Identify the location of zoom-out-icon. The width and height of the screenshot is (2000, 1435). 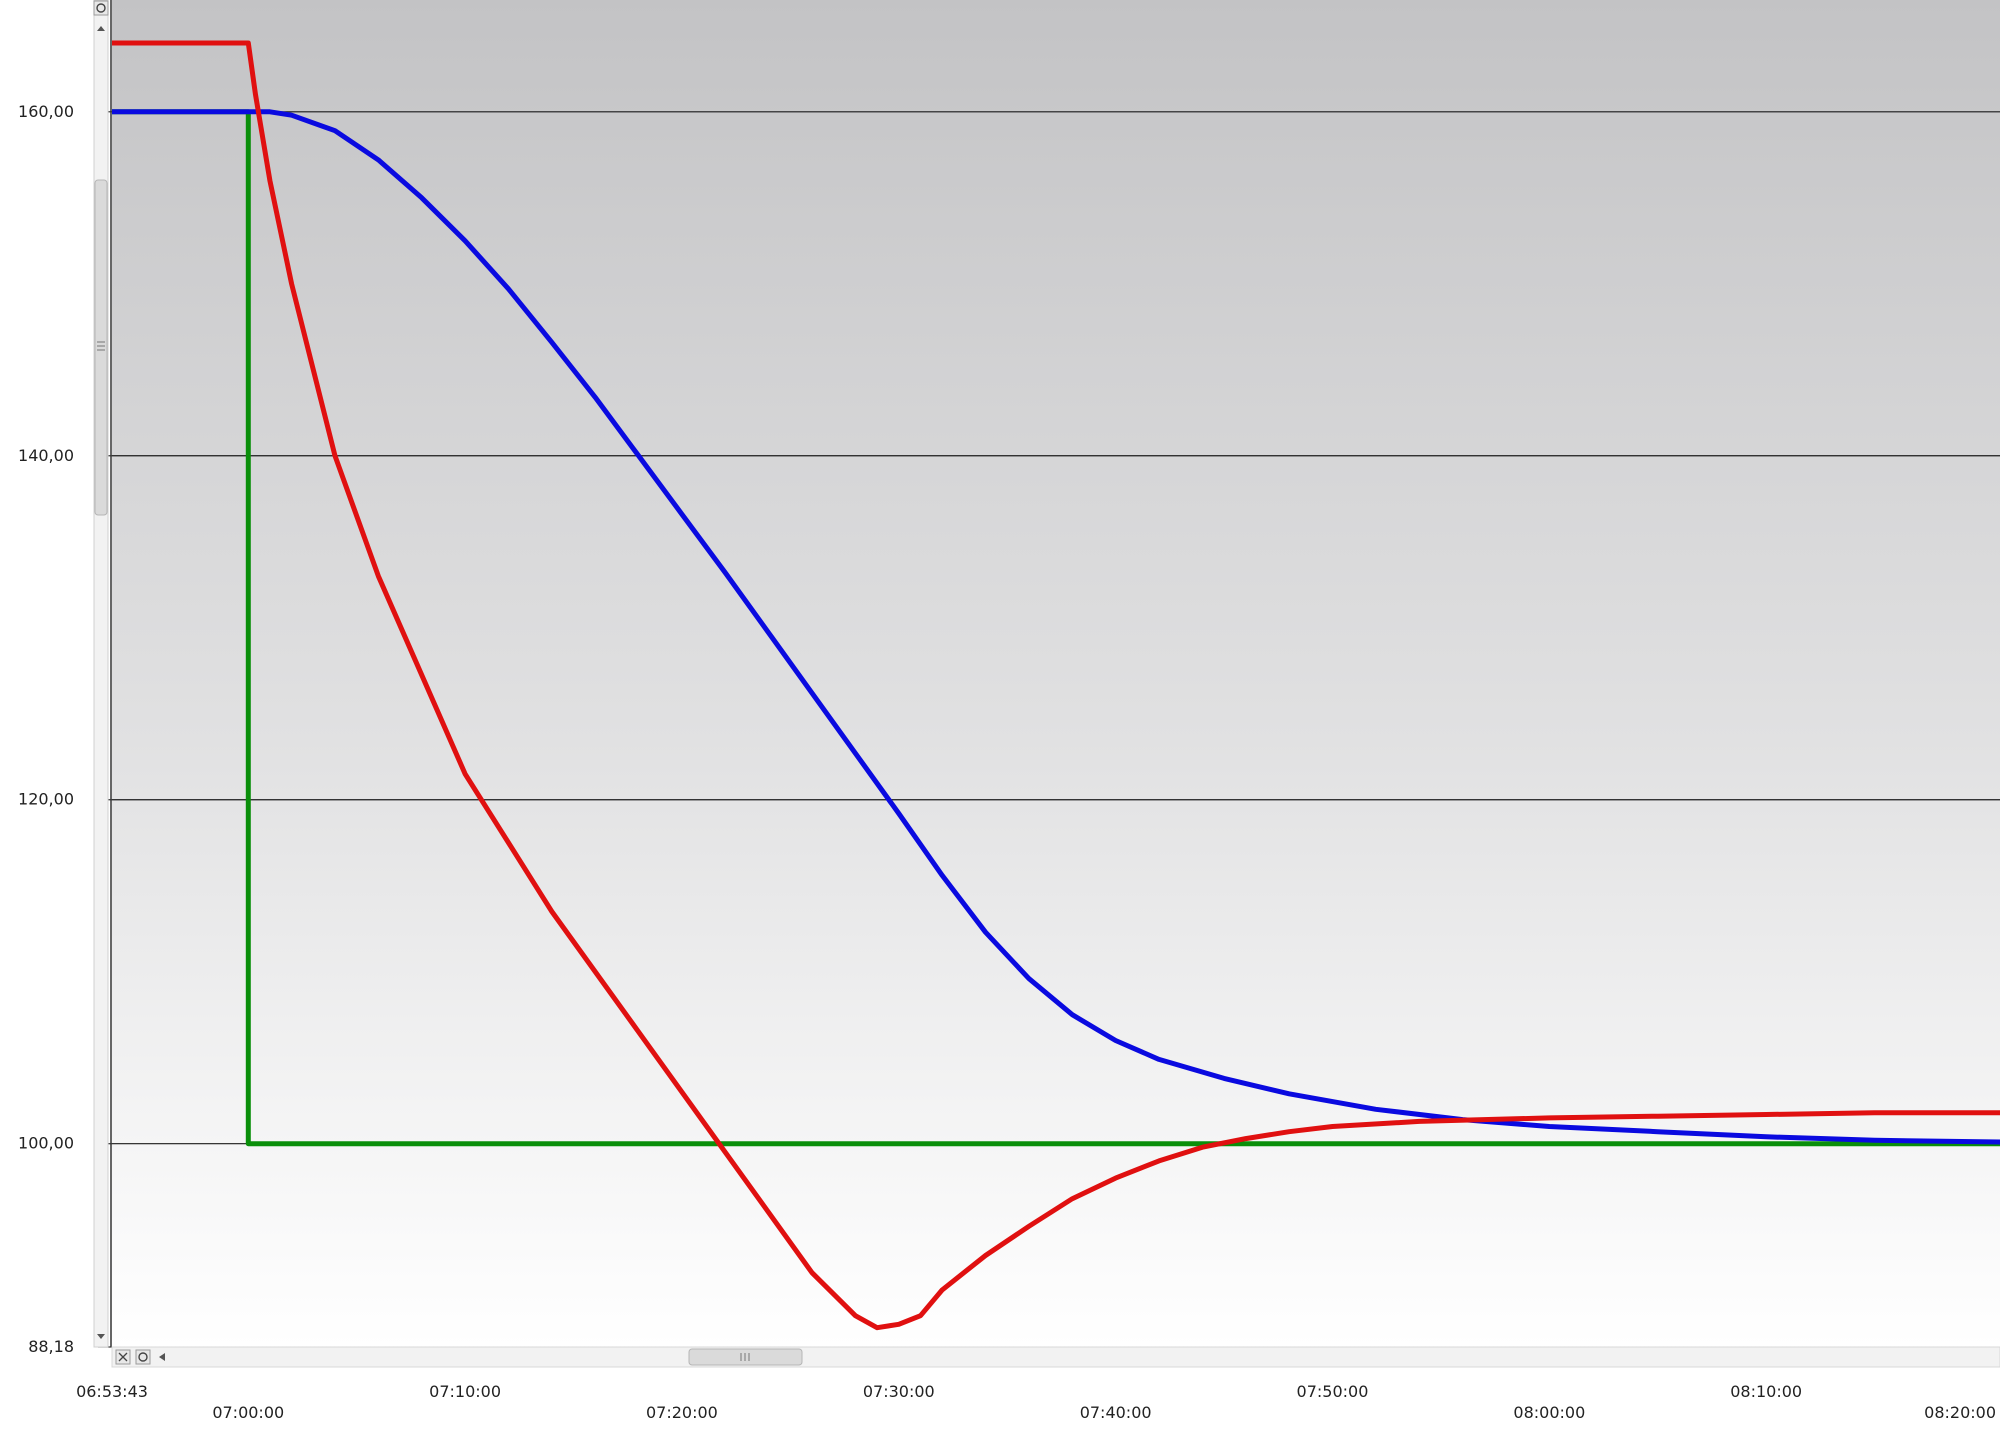
(123, 1357).